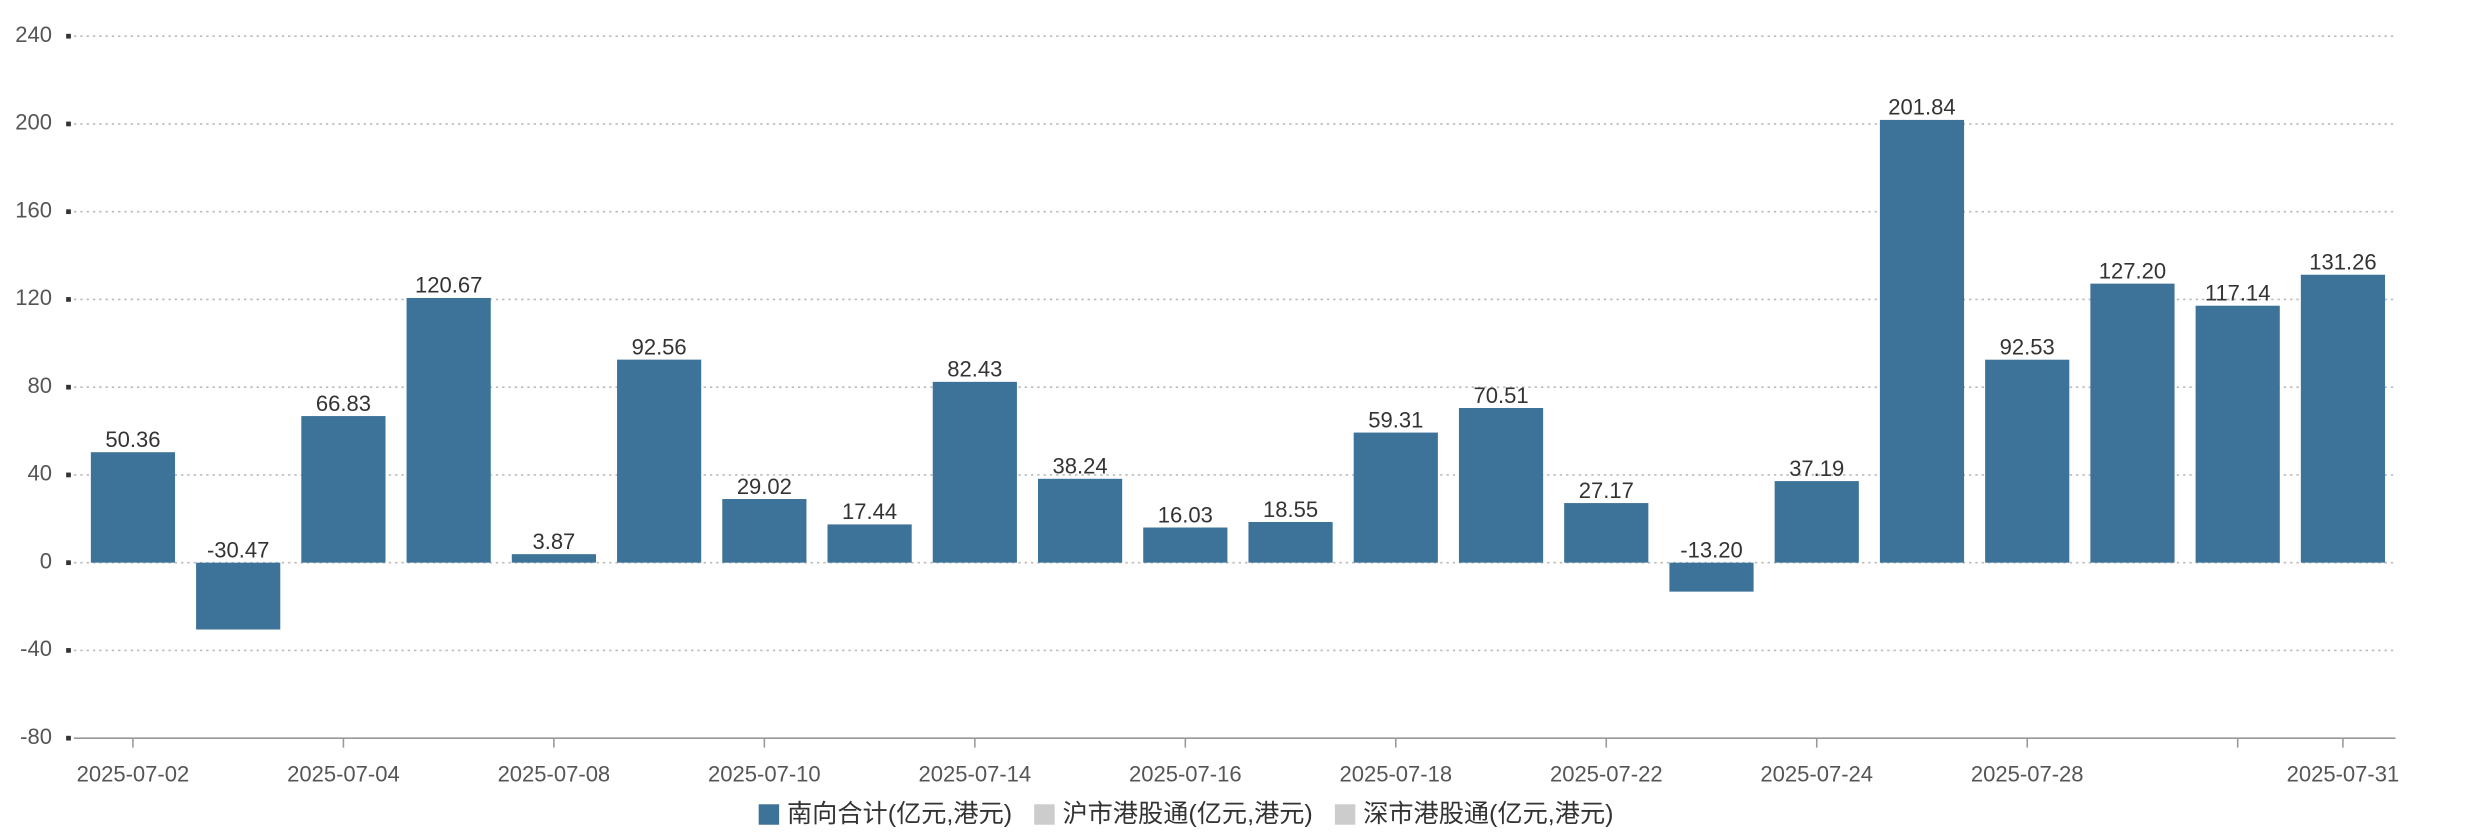 The height and width of the screenshot is (840, 2468). Describe the element at coordinates (554, 774) in the screenshot. I see `x-tick-label: 2025-07-08` at that location.